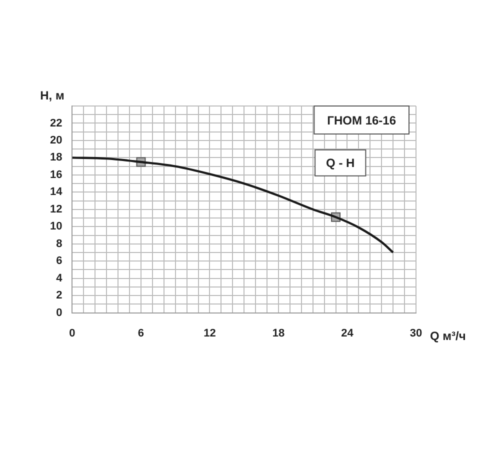 The height and width of the screenshot is (450, 500). What do you see at coordinates (56, 123) in the screenshot?
I see `y-tick-label: 22` at bounding box center [56, 123].